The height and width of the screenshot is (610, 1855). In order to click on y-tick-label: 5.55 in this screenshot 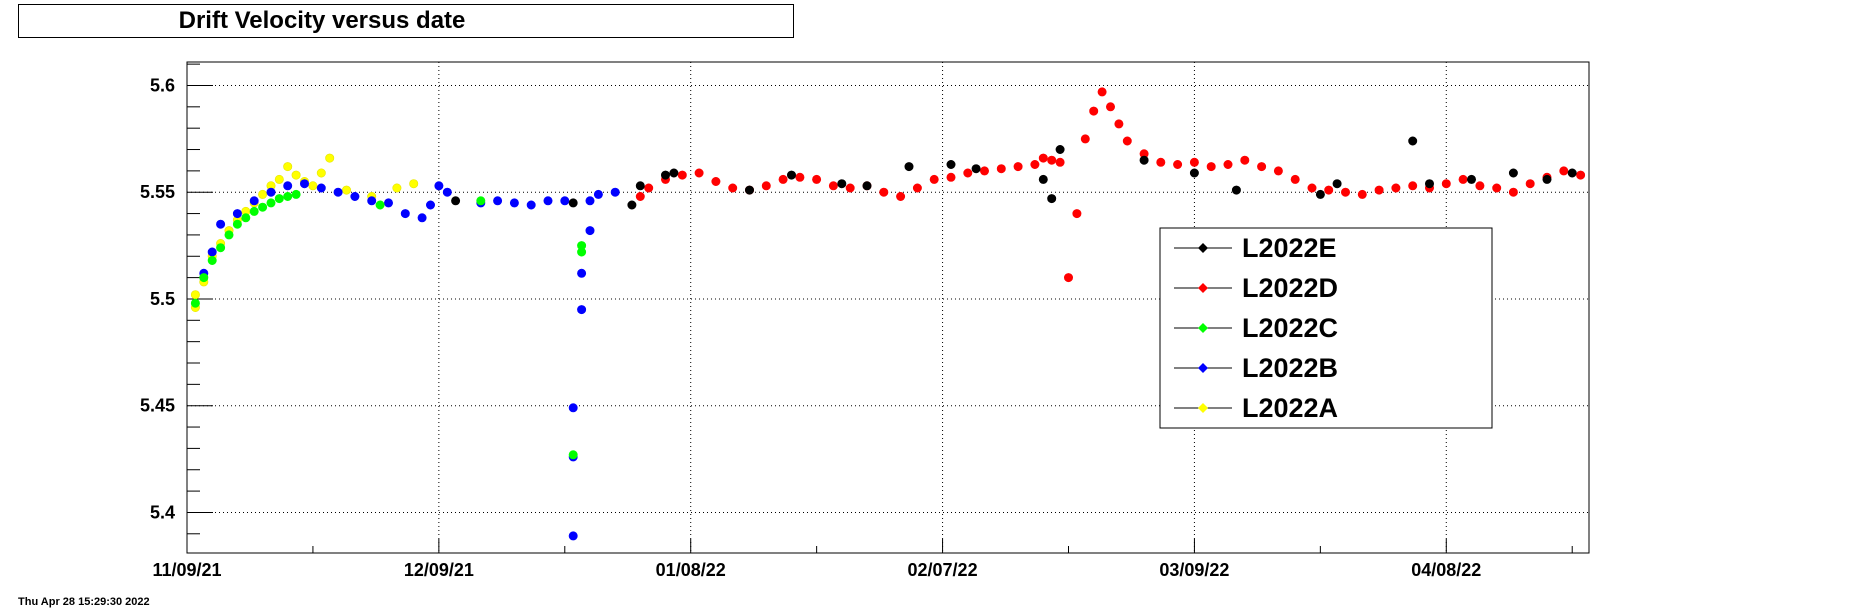, I will do `click(157, 192)`.